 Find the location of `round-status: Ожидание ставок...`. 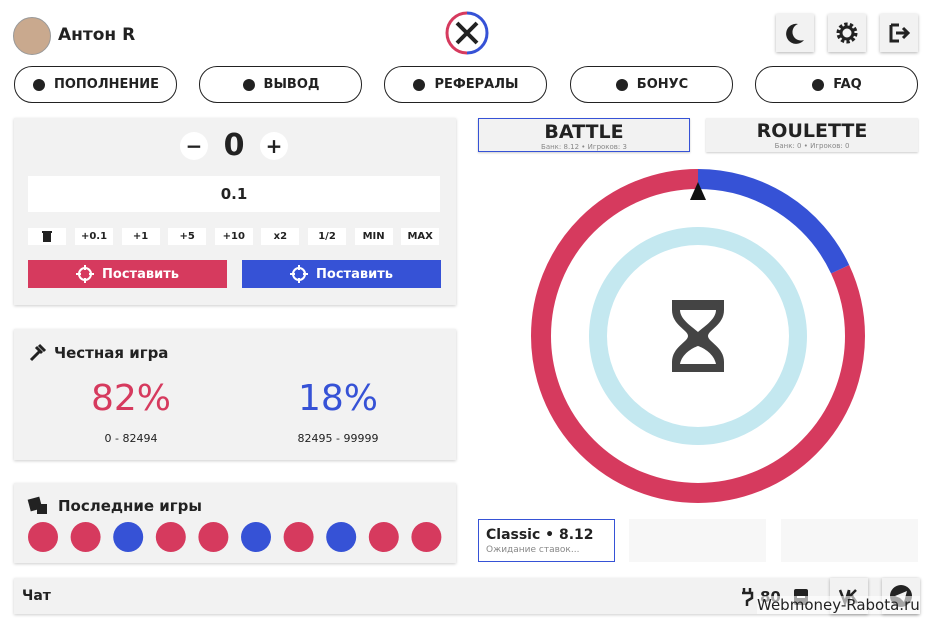

round-status: Ожидание ставок... is located at coordinates (533, 550).